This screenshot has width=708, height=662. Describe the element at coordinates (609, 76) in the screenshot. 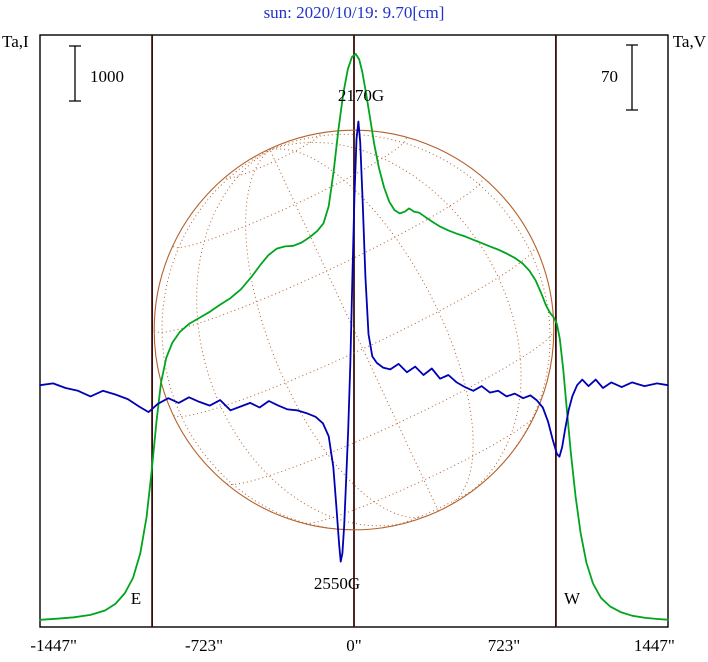

I see `polarization-scale-label: 70` at that location.